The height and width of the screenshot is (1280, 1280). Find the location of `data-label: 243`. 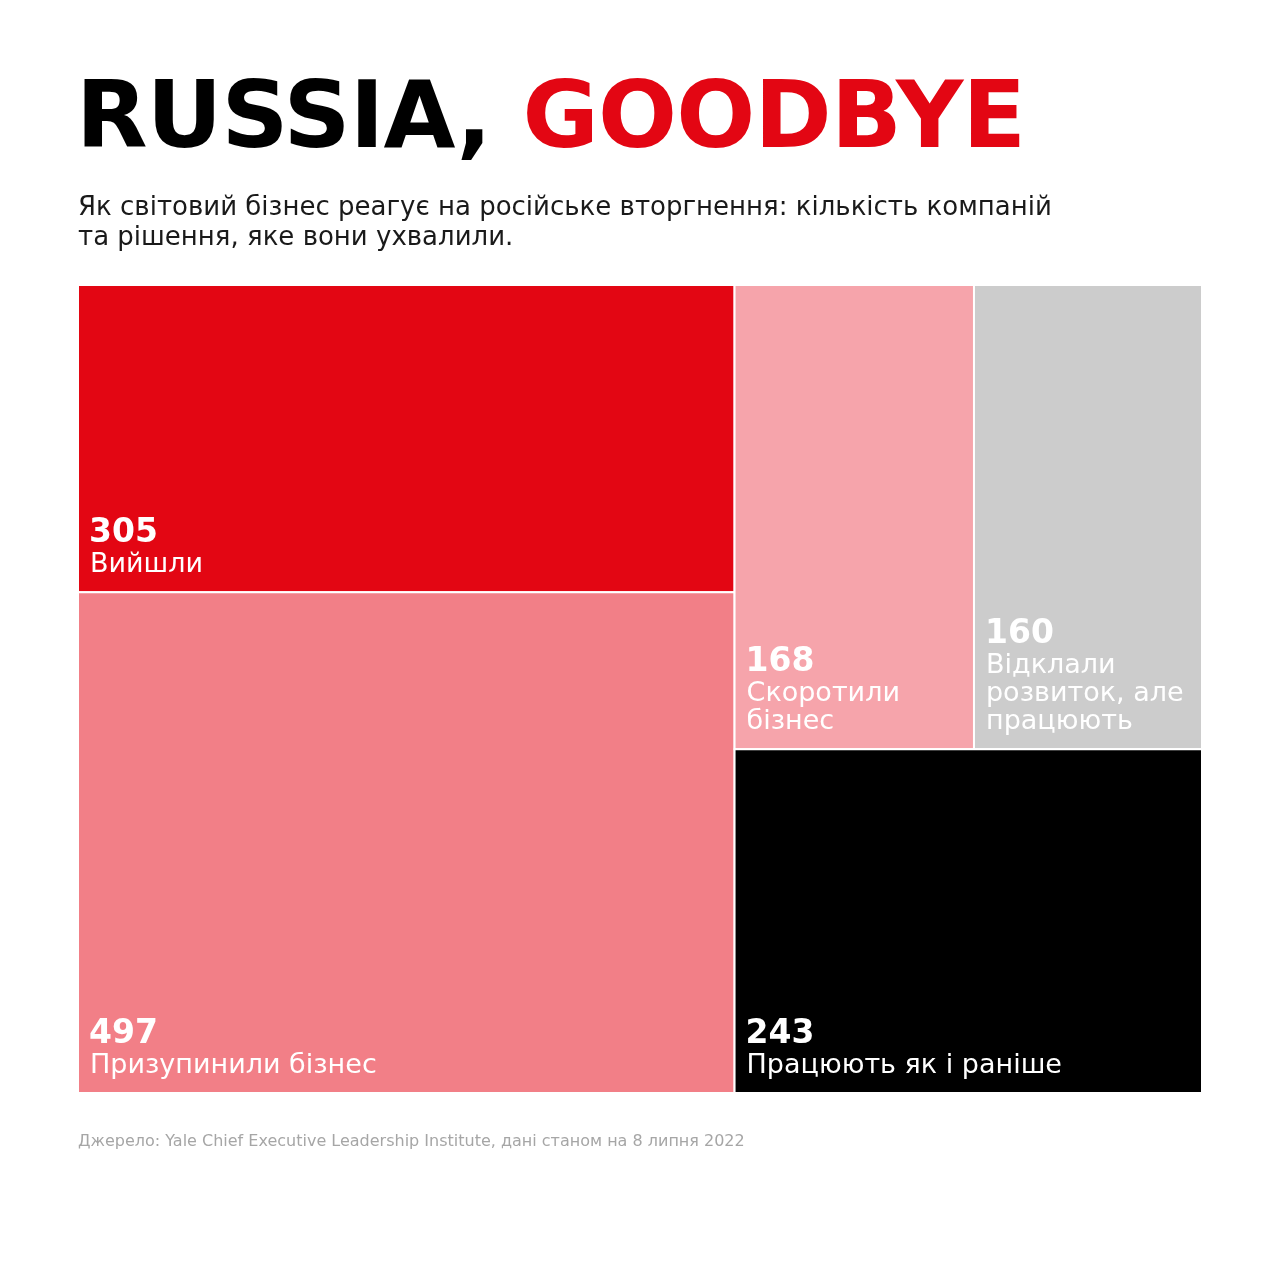

data-label: 243 is located at coordinates (780, 1031).